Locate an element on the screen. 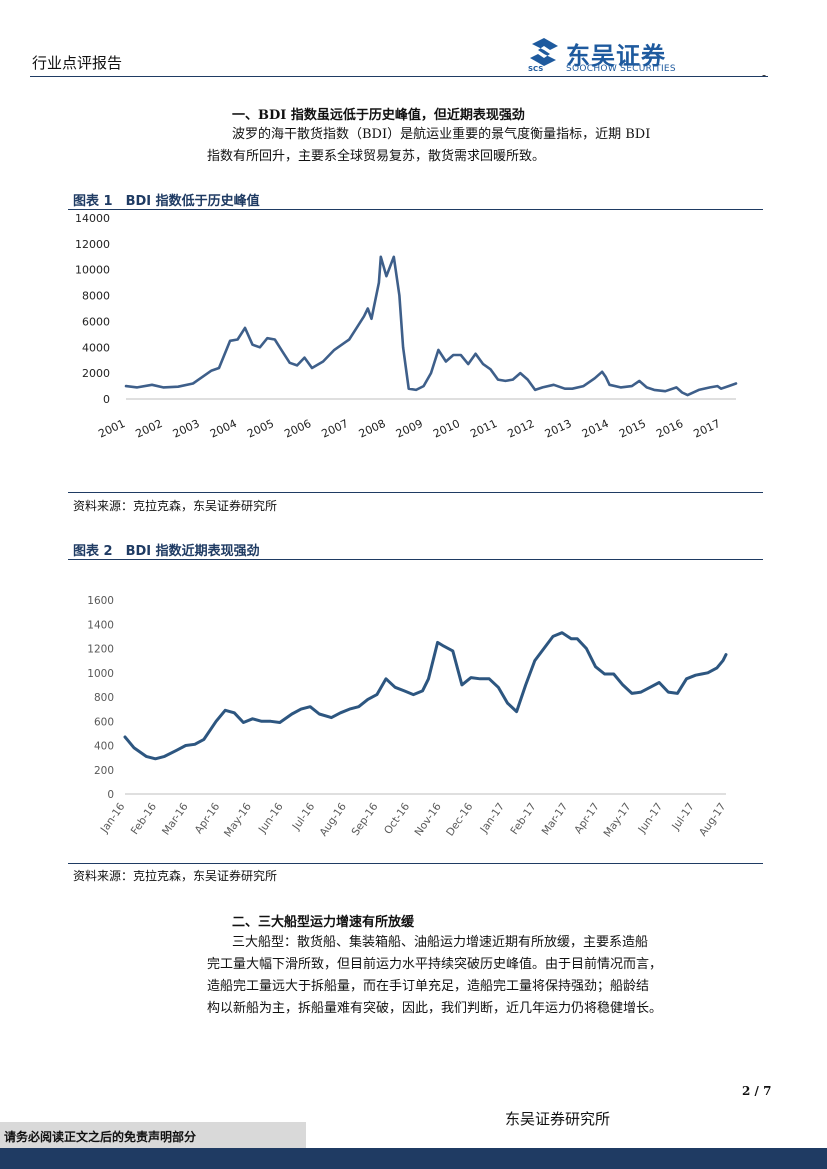 Image resolution: width=827 pixels, height=1169 pixels. chart-1-y-tick-label: 14000 is located at coordinates (92, 218).